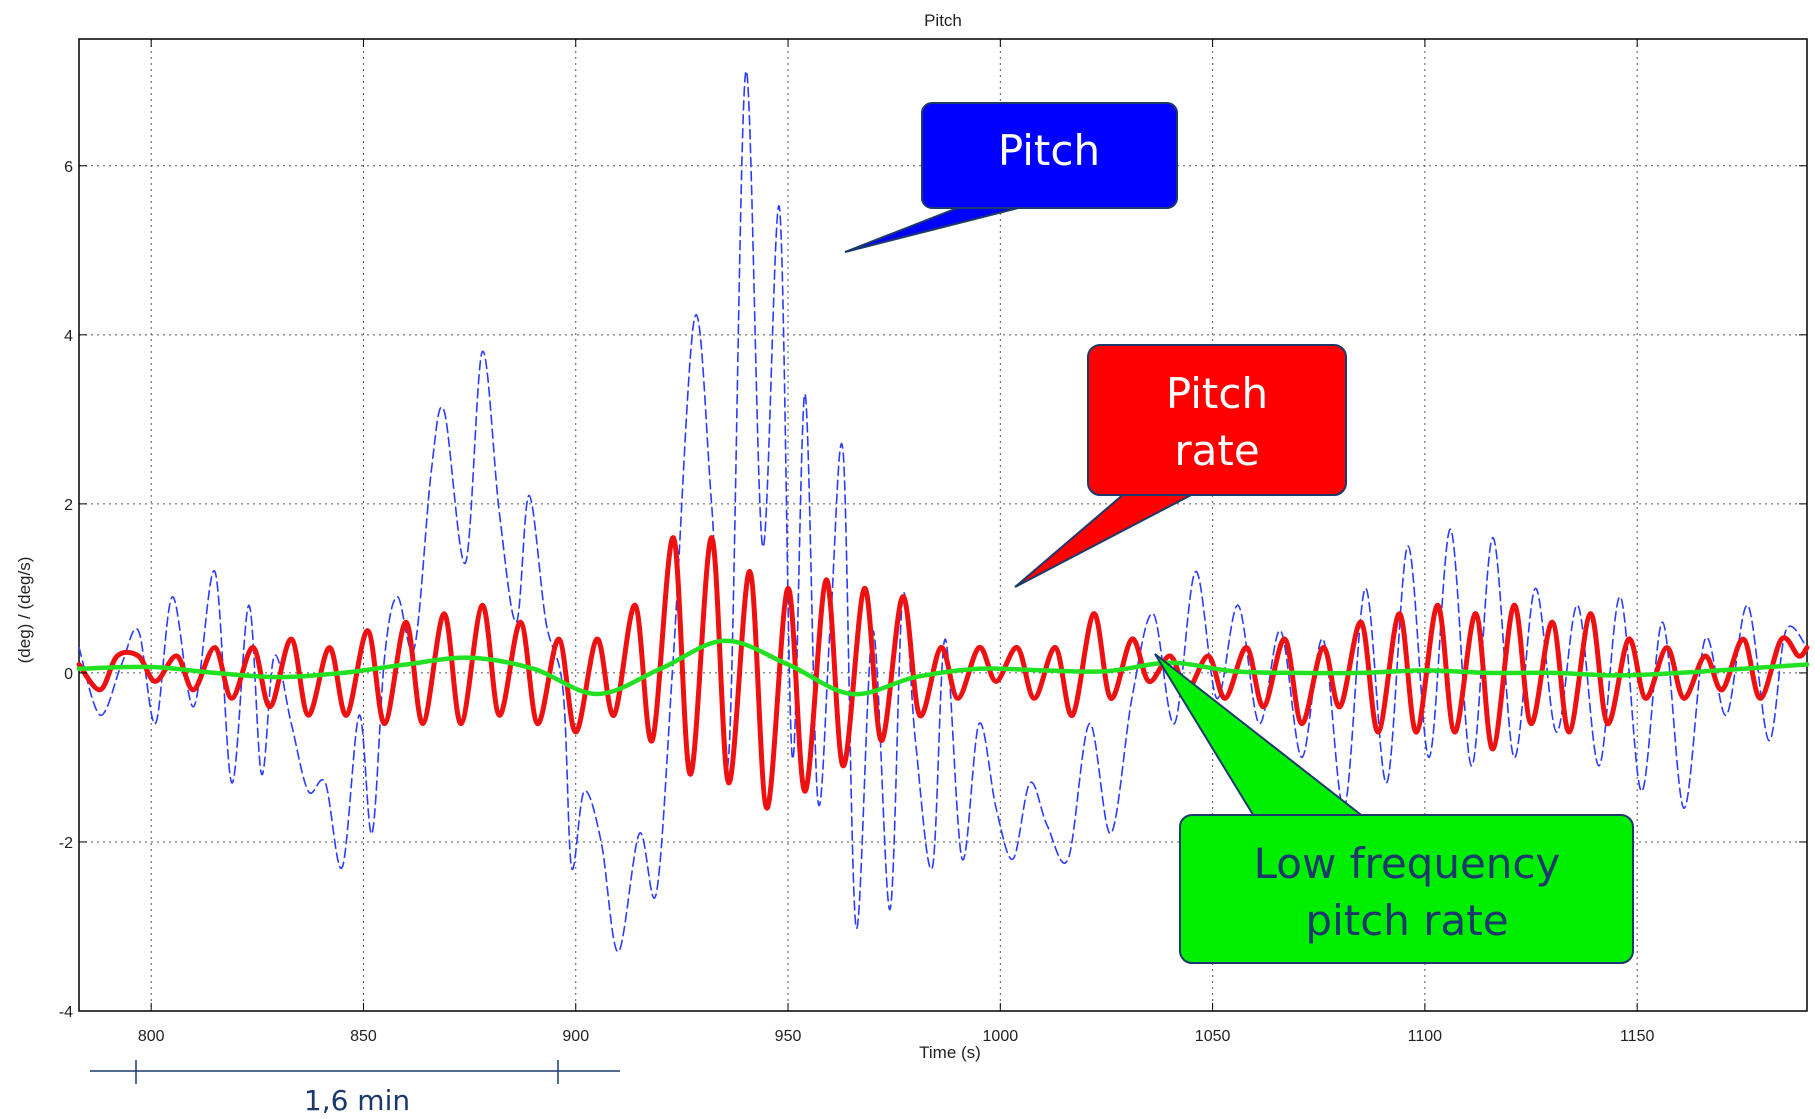  What do you see at coordinates (1425, 1036) in the screenshot?
I see `x-tick-label: 1100` at bounding box center [1425, 1036].